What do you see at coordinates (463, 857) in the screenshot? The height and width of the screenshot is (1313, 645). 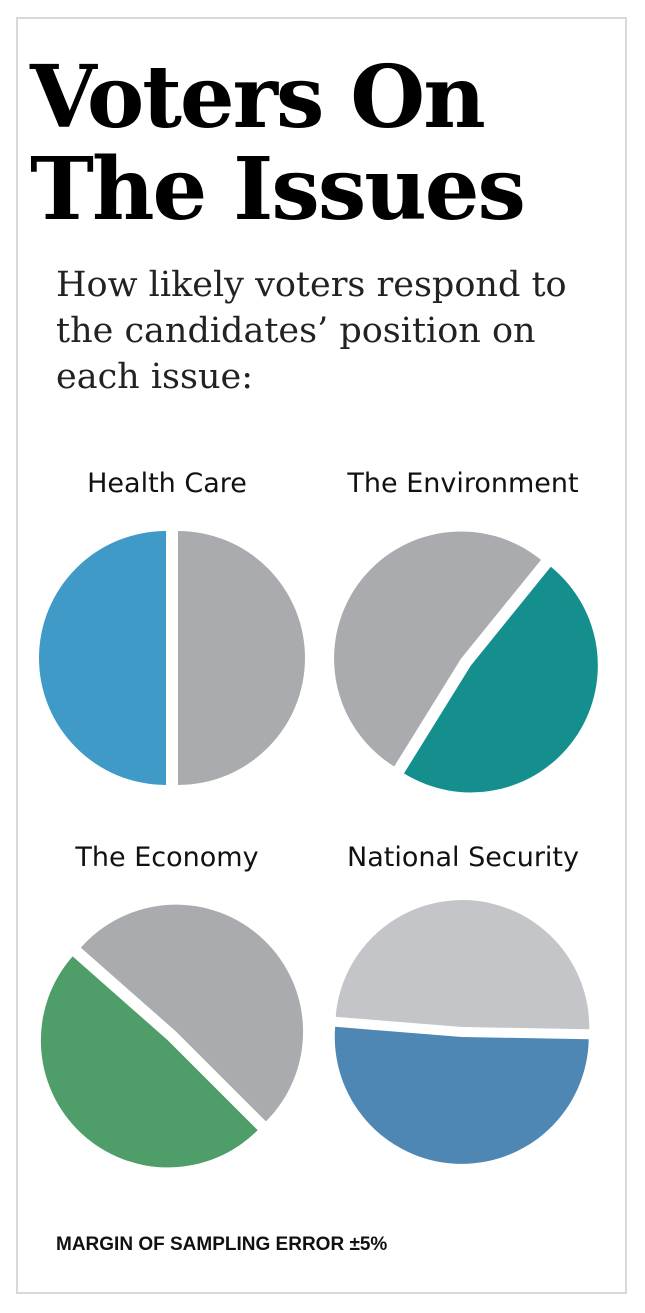 I see `pie-title-national-security: National Security` at bounding box center [463, 857].